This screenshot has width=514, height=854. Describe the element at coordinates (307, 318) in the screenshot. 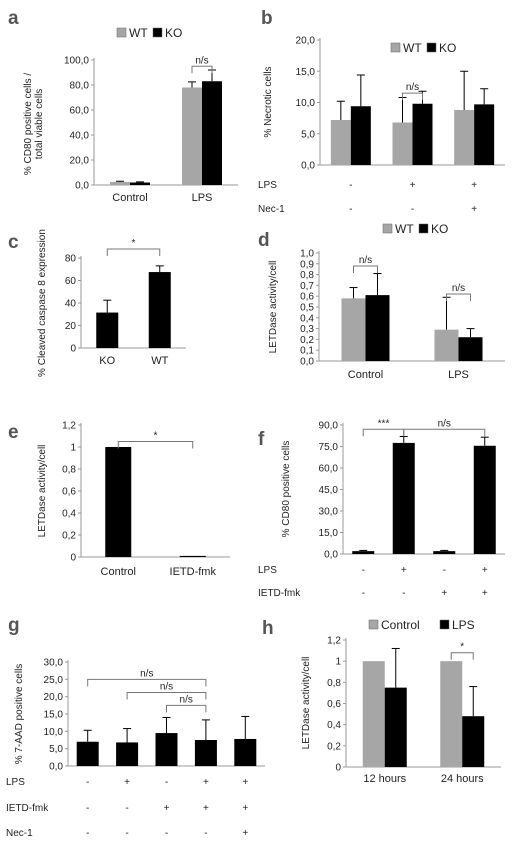

I see `y-tick-label-d: 0,4` at that location.